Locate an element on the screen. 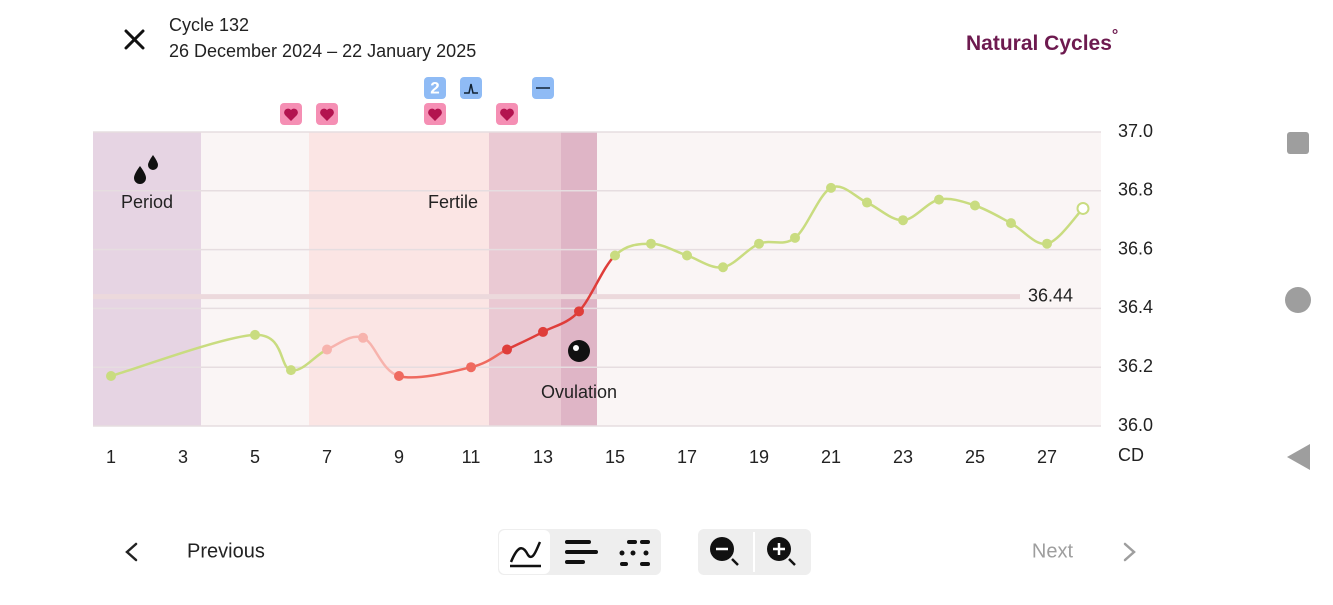 The width and height of the screenshot is (1333, 605). x-tick-label: 3 is located at coordinates (183, 457).